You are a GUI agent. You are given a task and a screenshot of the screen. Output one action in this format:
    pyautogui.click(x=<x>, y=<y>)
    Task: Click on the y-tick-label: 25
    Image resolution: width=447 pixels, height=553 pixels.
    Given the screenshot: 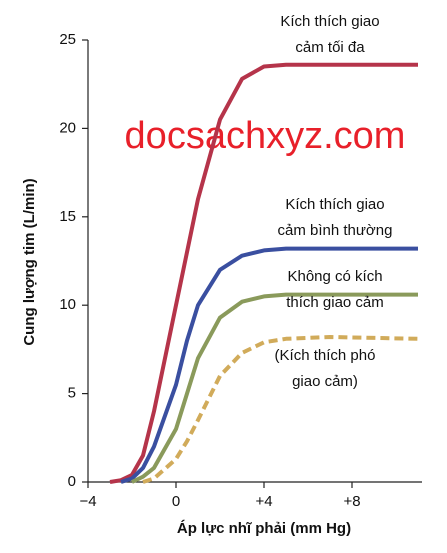 What is the action you would take?
    pyautogui.click(x=67, y=39)
    